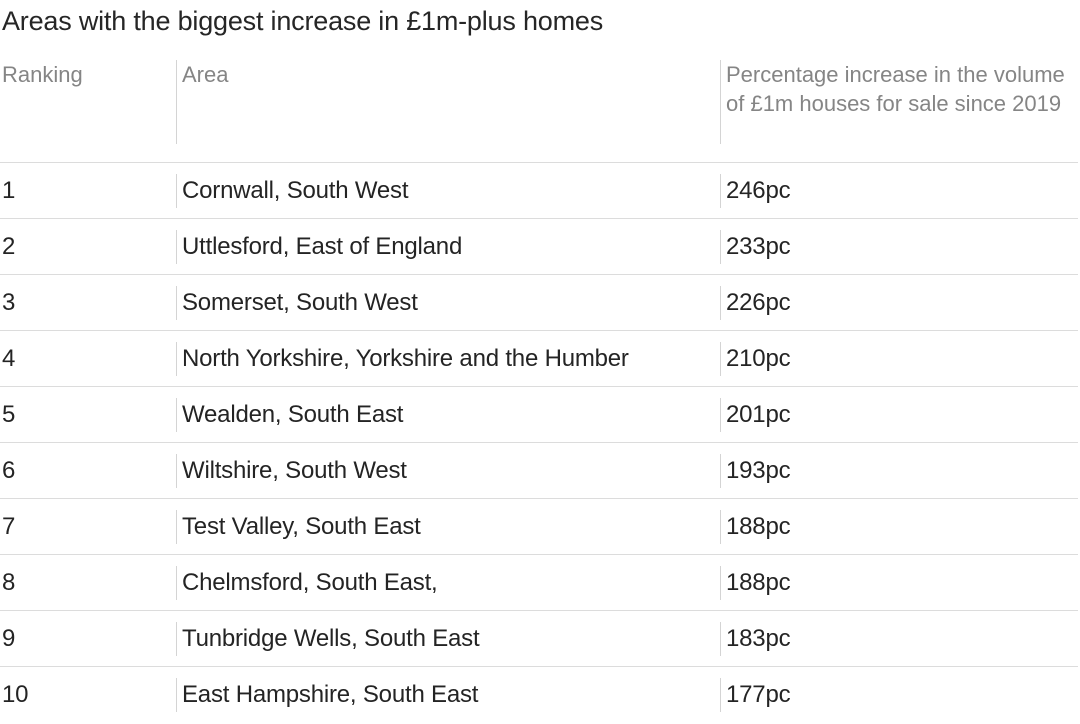 The image size is (1080, 724). What do you see at coordinates (88, 190) in the screenshot?
I see `rank-cell: 1` at bounding box center [88, 190].